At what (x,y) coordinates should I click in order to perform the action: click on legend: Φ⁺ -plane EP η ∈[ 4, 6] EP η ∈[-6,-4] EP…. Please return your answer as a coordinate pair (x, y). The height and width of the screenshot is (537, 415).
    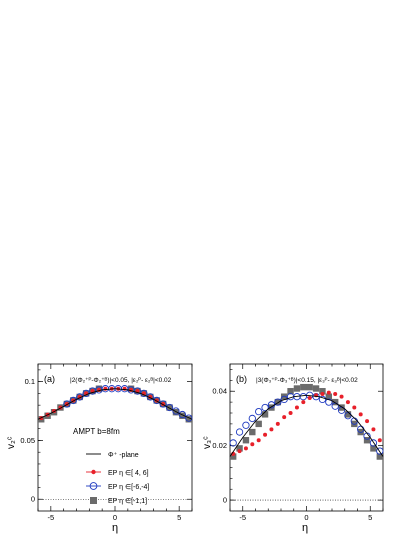
    Looking at the image, I should click on (117, 478).